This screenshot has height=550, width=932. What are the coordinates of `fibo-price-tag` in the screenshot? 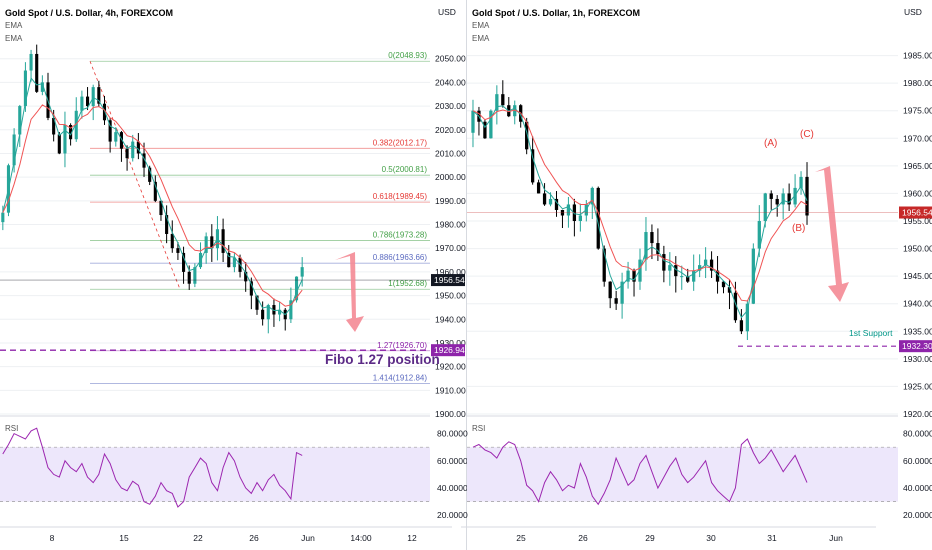 It's located at (448, 350).